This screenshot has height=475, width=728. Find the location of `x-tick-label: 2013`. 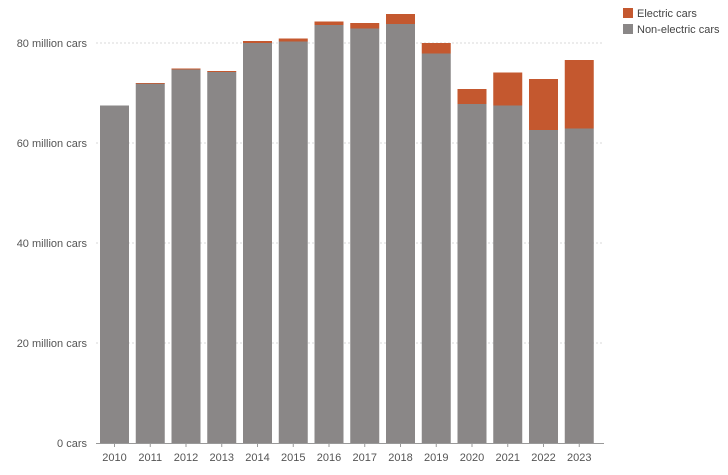

x-tick-label: 2013 is located at coordinates (222, 458).